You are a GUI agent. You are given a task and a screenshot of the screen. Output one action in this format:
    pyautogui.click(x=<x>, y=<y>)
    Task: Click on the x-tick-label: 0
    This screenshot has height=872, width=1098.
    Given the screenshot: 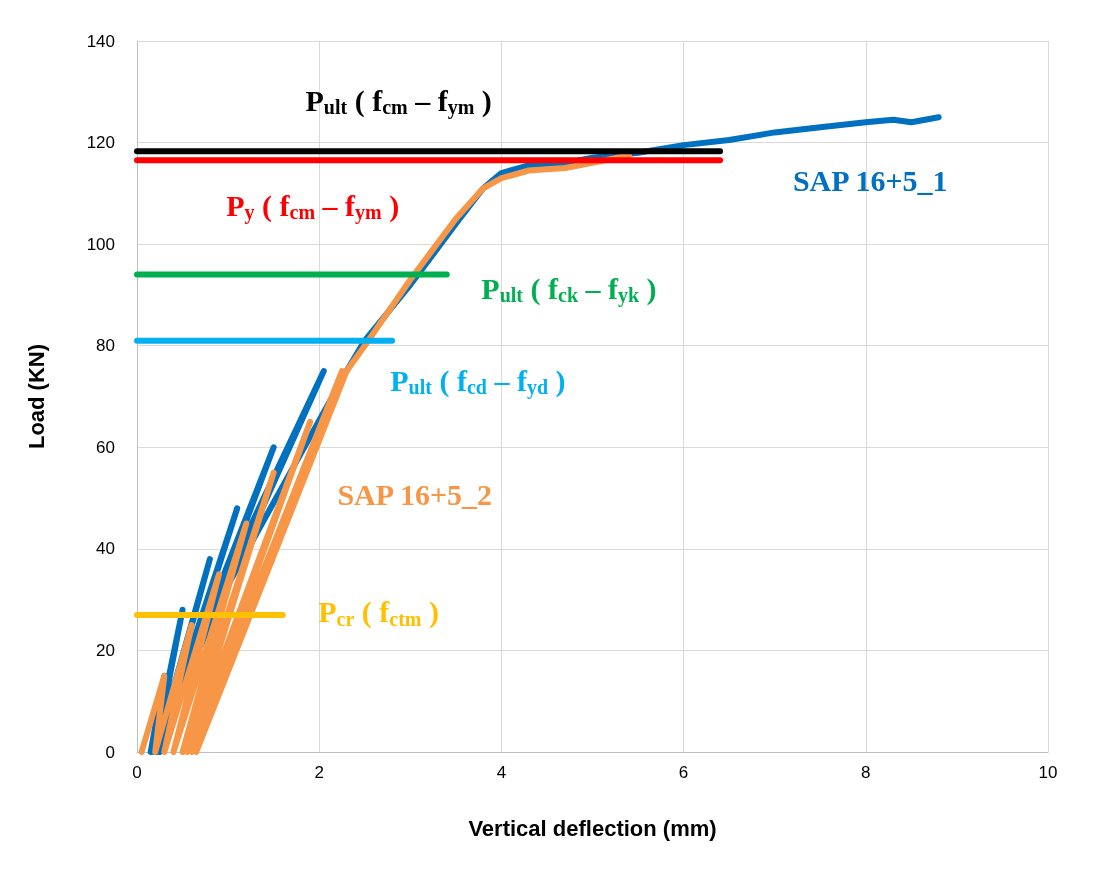 What is the action you would take?
    pyautogui.click(x=137, y=772)
    